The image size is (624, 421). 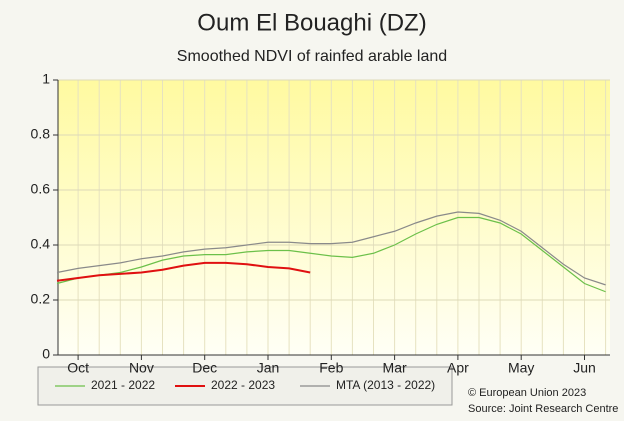 What do you see at coordinates (41, 244) in the screenshot?
I see `y-tick-label: 0.4` at bounding box center [41, 244].